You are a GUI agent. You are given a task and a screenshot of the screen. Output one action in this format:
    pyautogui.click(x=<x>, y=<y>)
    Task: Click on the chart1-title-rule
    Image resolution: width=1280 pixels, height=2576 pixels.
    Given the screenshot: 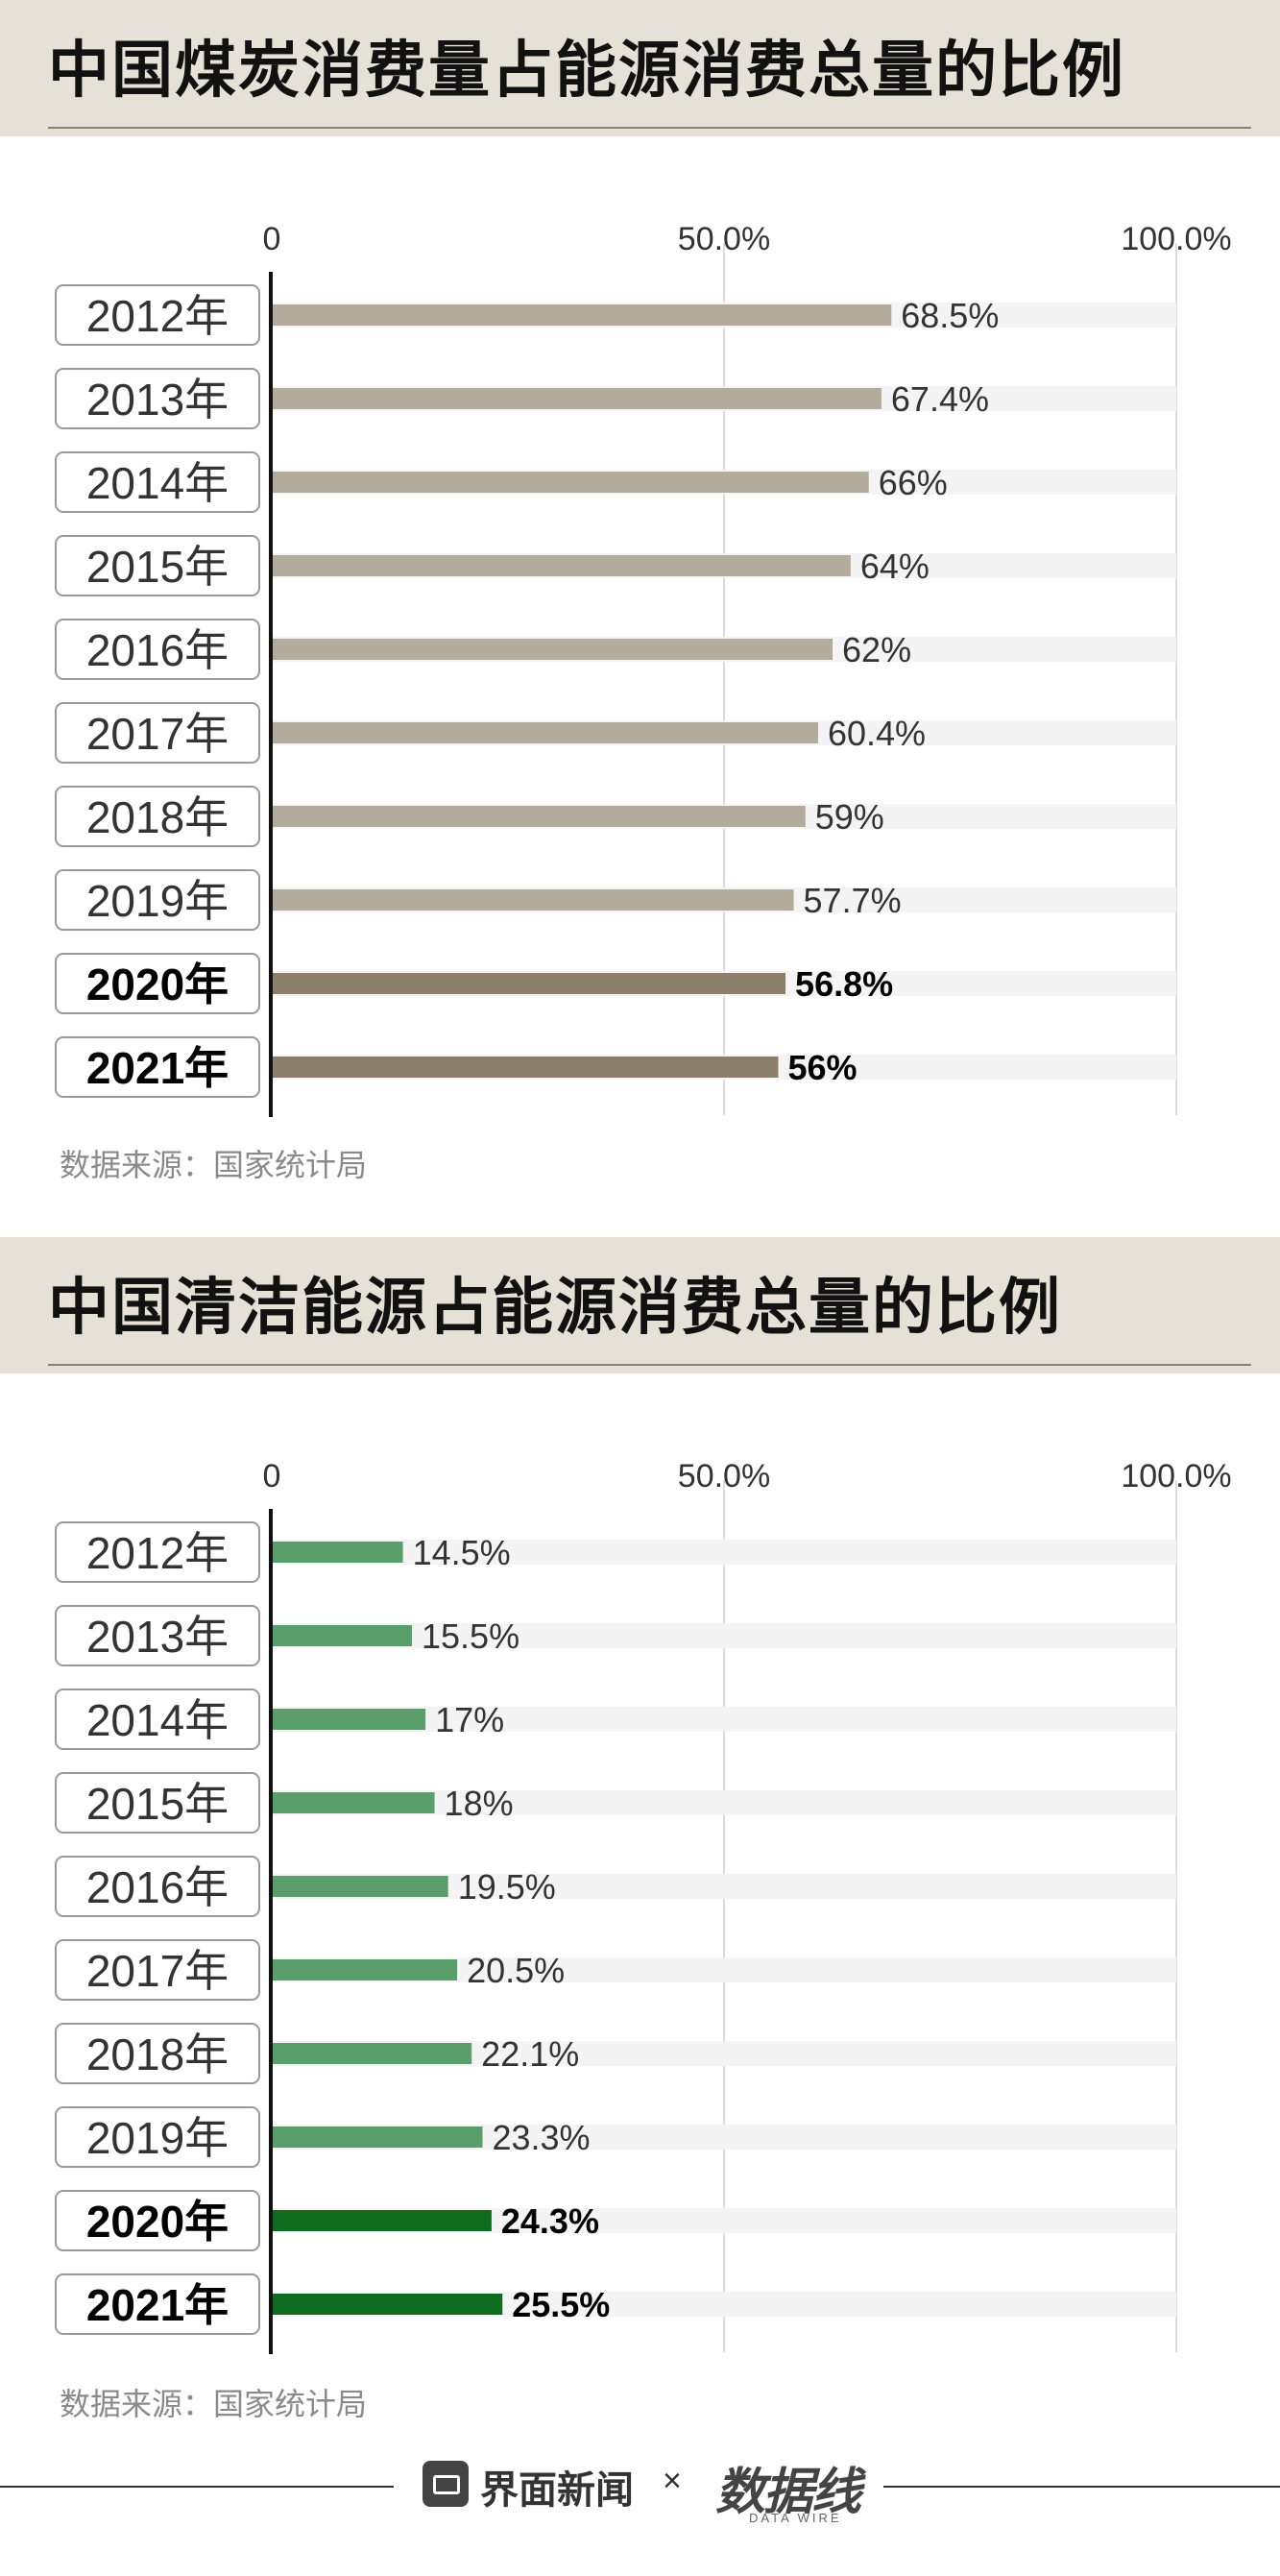 What is the action you would take?
    pyautogui.click(x=649, y=128)
    